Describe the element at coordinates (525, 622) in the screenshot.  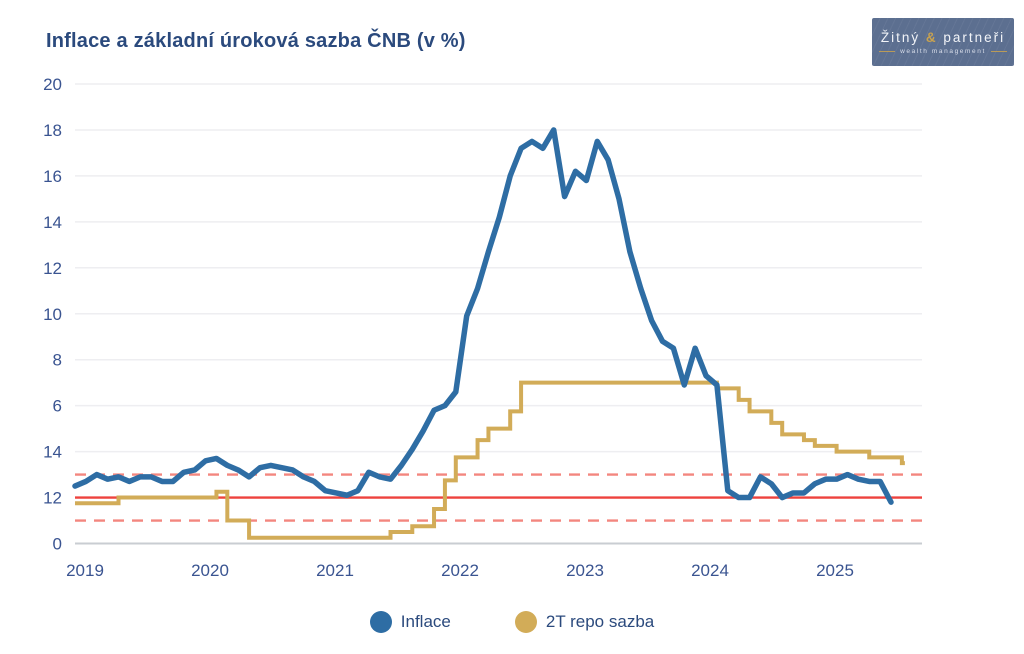
I see `legend-dot-repo` at that location.